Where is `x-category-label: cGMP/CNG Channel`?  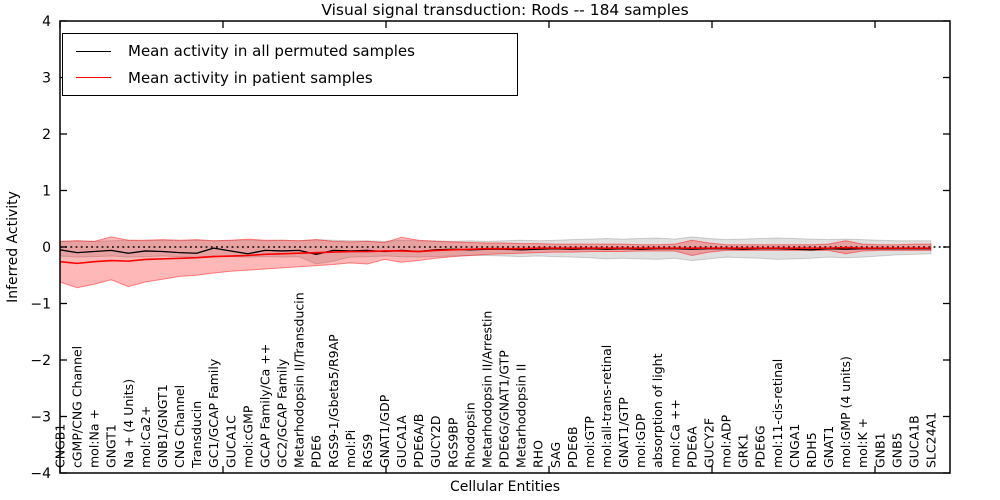 x-category-label: cGMP/CNG Channel is located at coordinates (77, 407).